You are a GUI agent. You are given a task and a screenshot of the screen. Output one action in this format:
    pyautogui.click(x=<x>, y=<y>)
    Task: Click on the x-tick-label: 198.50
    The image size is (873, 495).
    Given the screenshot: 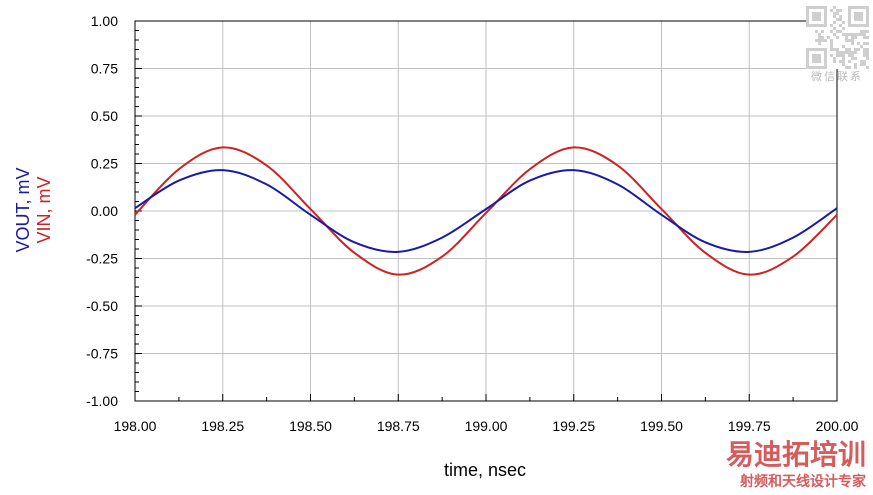 What is the action you would take?
    pyautogui.click(x=310, y=426)
    